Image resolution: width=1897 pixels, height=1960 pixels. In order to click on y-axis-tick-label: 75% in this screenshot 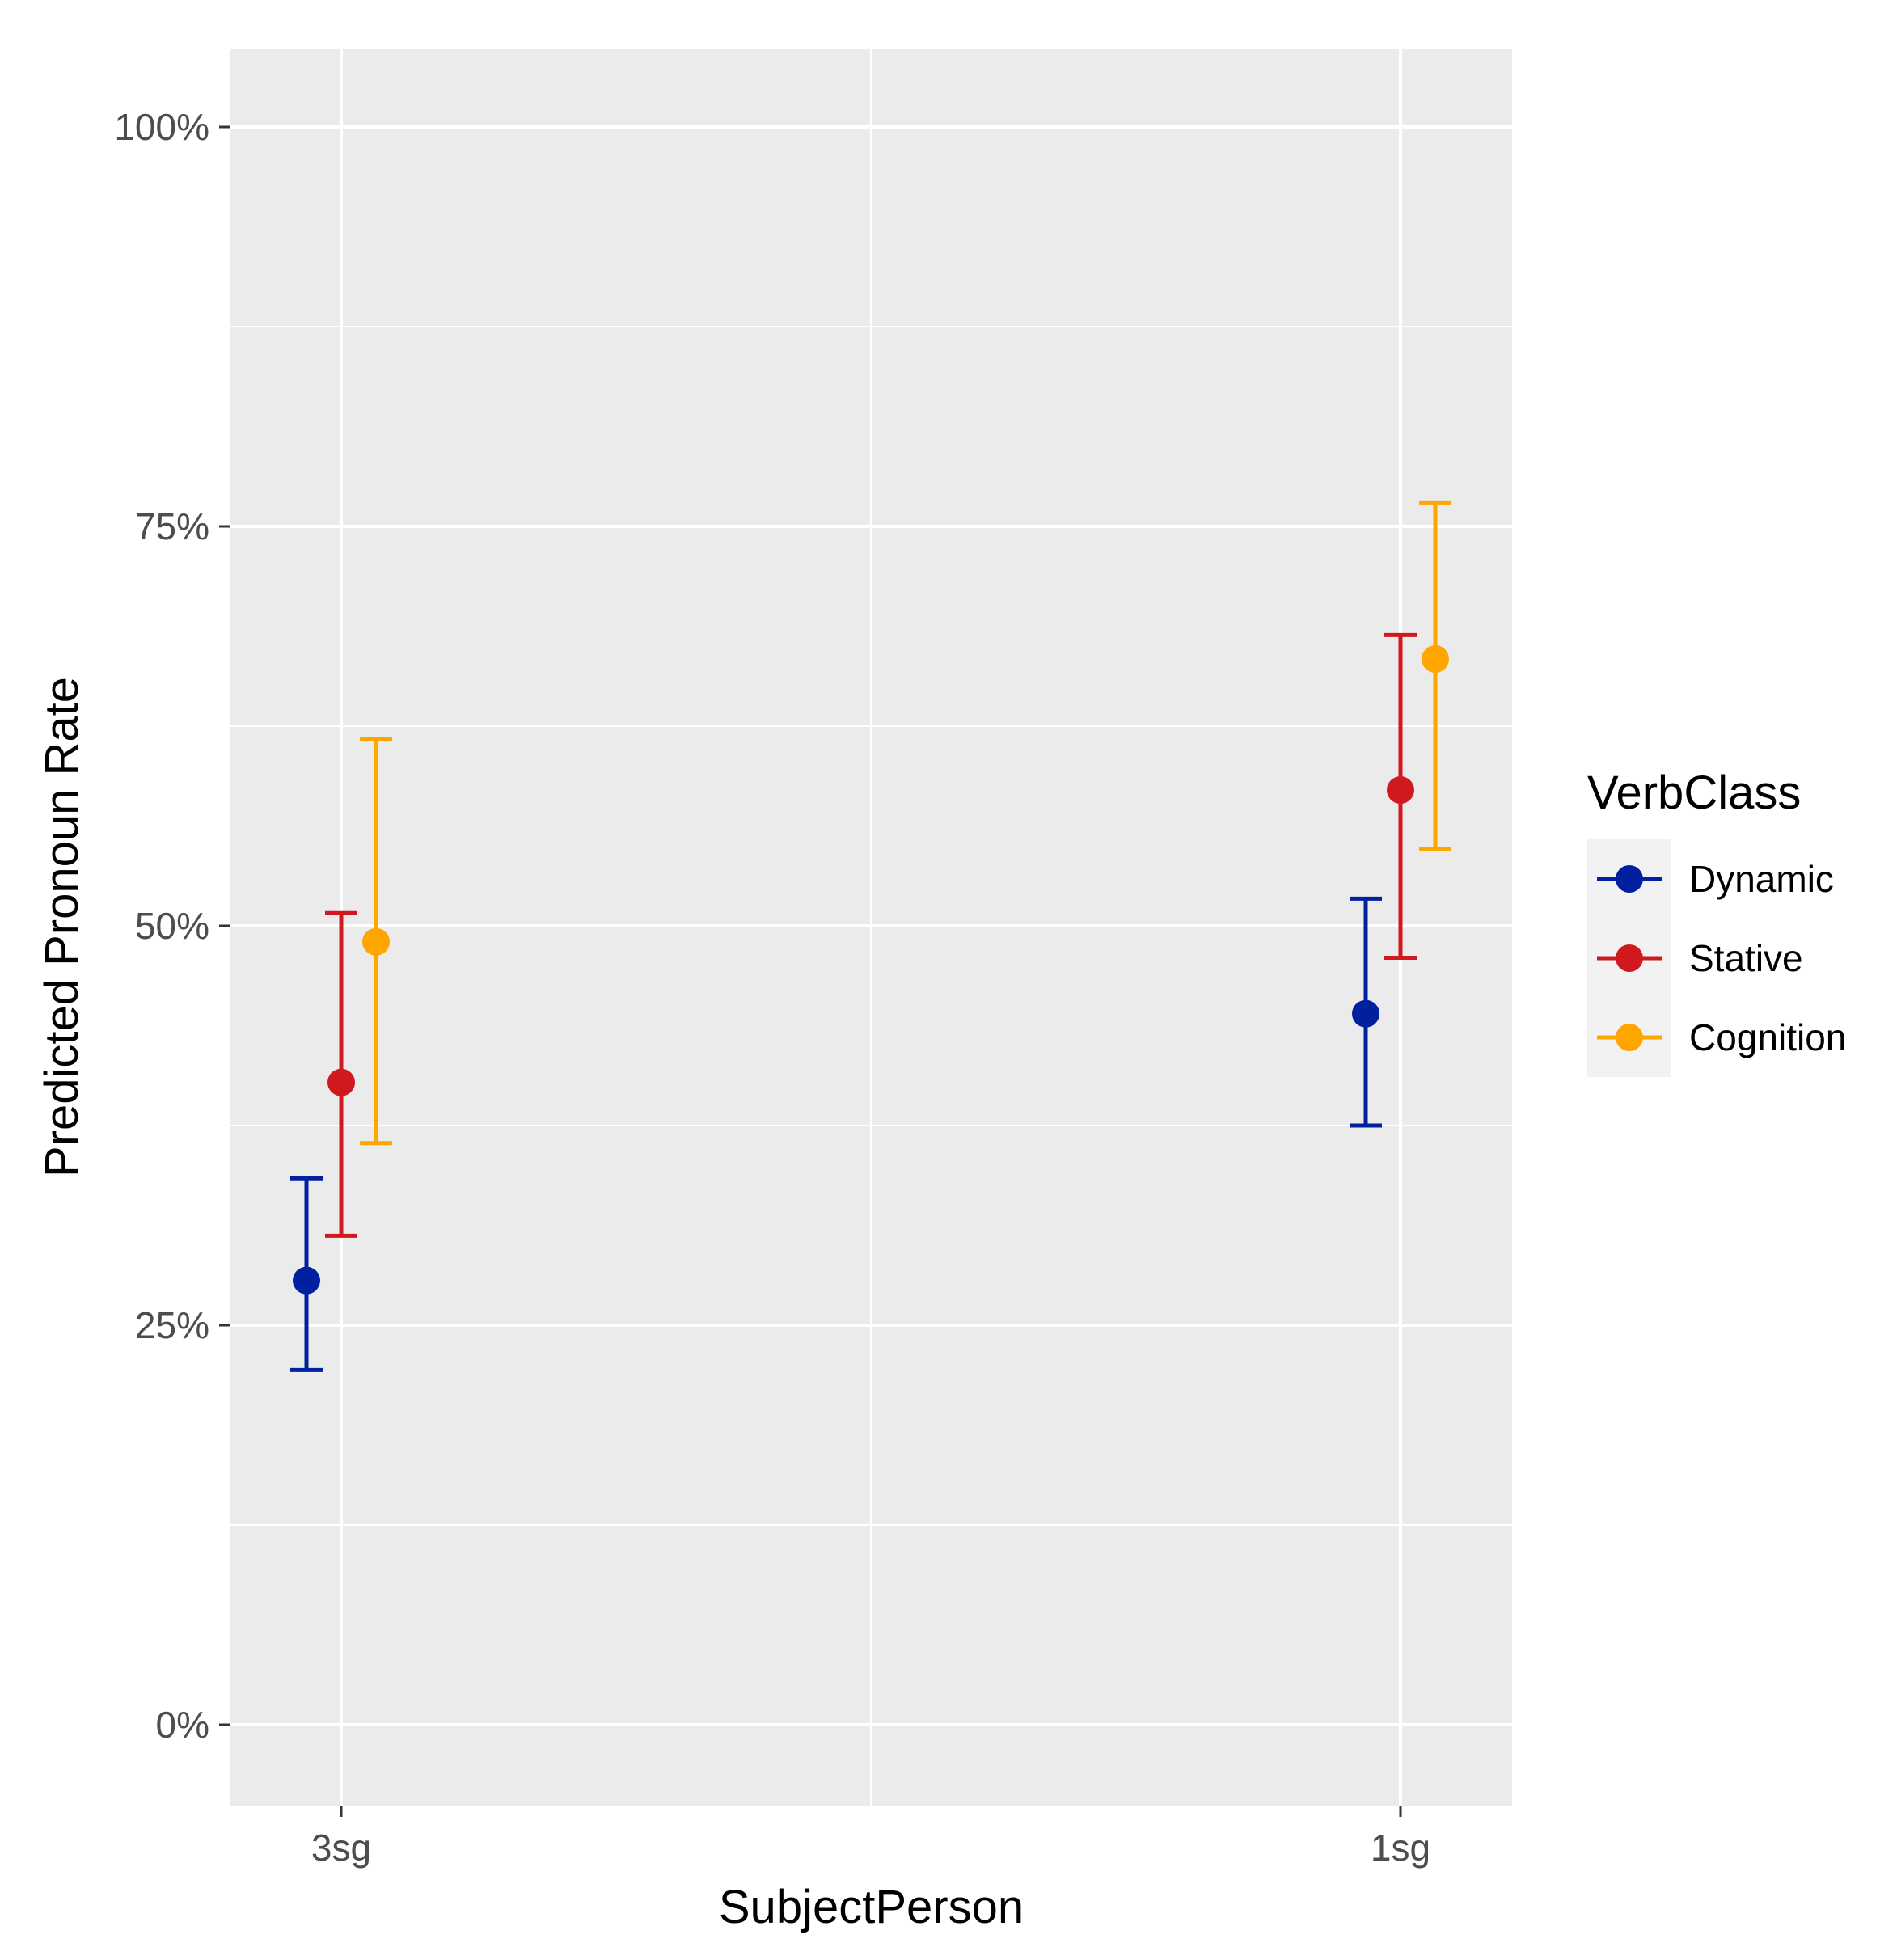, I will do `click(172, 526)`.